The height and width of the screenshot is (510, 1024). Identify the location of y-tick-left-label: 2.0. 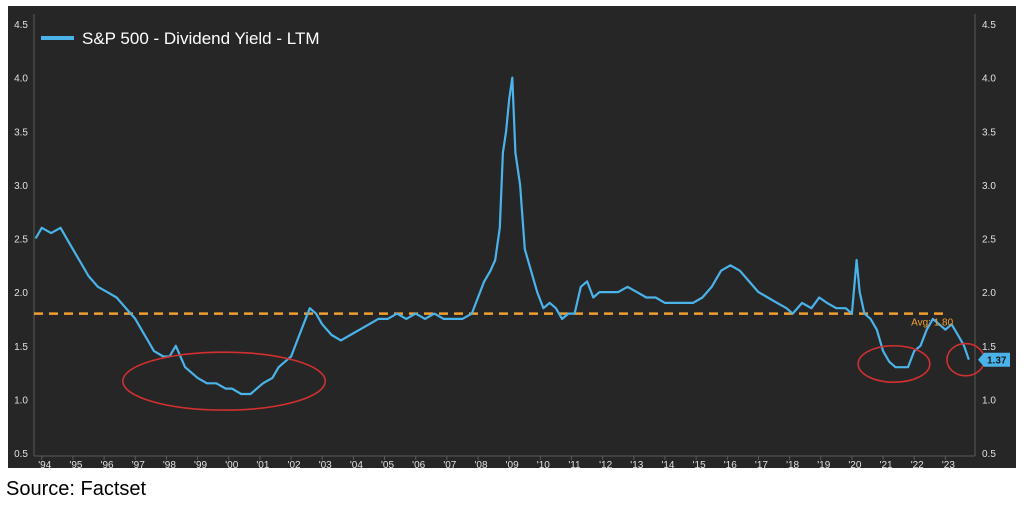
(21, 293).